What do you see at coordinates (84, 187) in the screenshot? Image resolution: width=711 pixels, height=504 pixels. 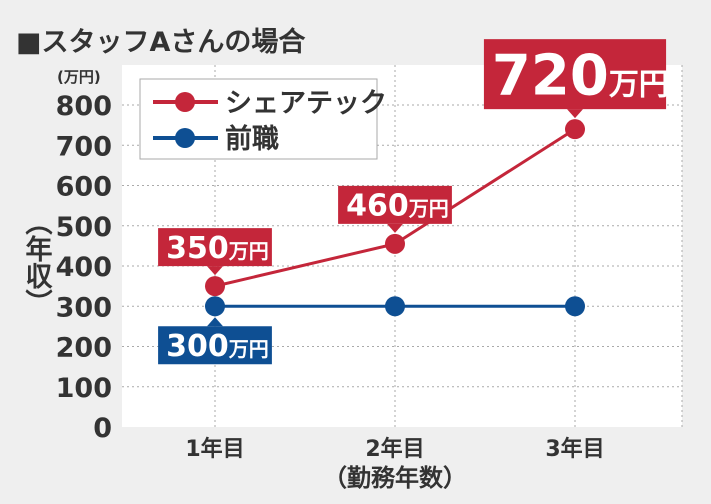 I see `y-tick-label: 600` at bounding box center [84, 187].